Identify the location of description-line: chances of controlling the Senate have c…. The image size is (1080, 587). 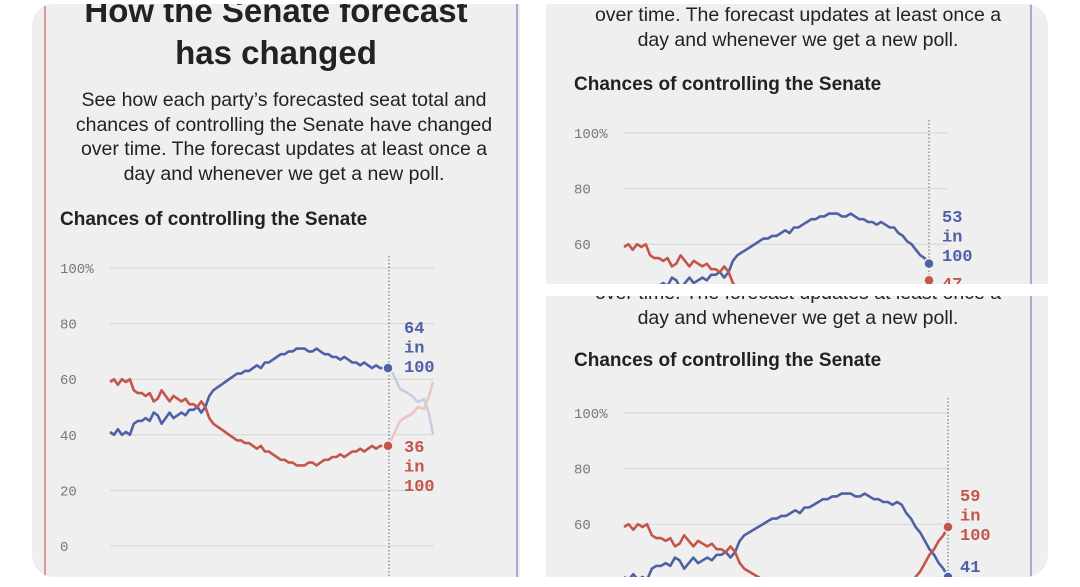
(284, 124).